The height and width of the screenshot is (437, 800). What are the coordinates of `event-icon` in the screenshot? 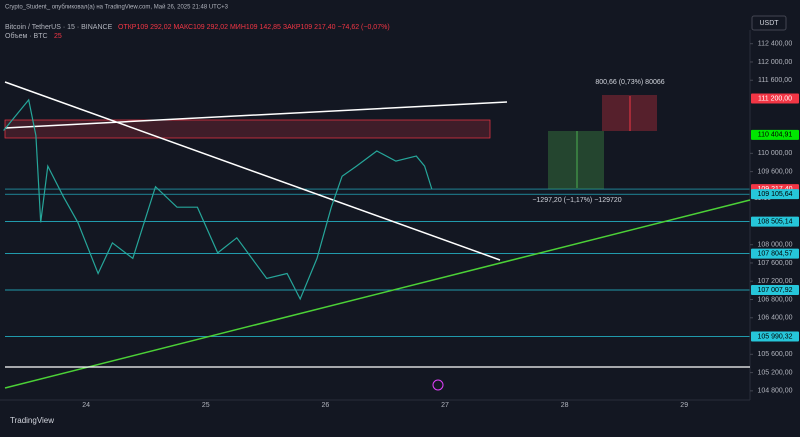 It's located at (438, 385).